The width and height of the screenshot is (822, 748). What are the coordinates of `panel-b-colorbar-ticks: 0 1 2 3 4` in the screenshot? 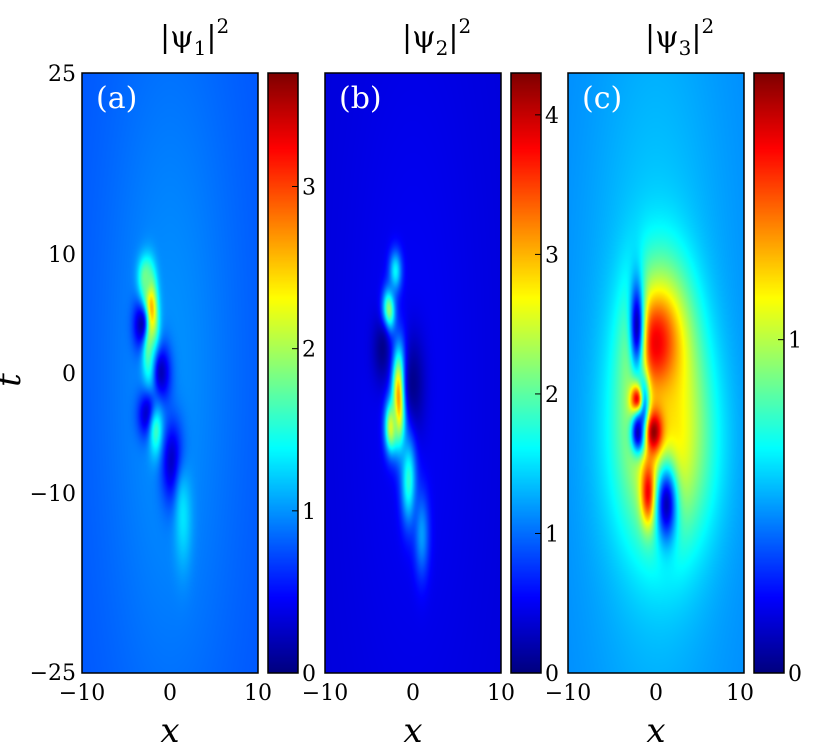 It's located at (547, 395).